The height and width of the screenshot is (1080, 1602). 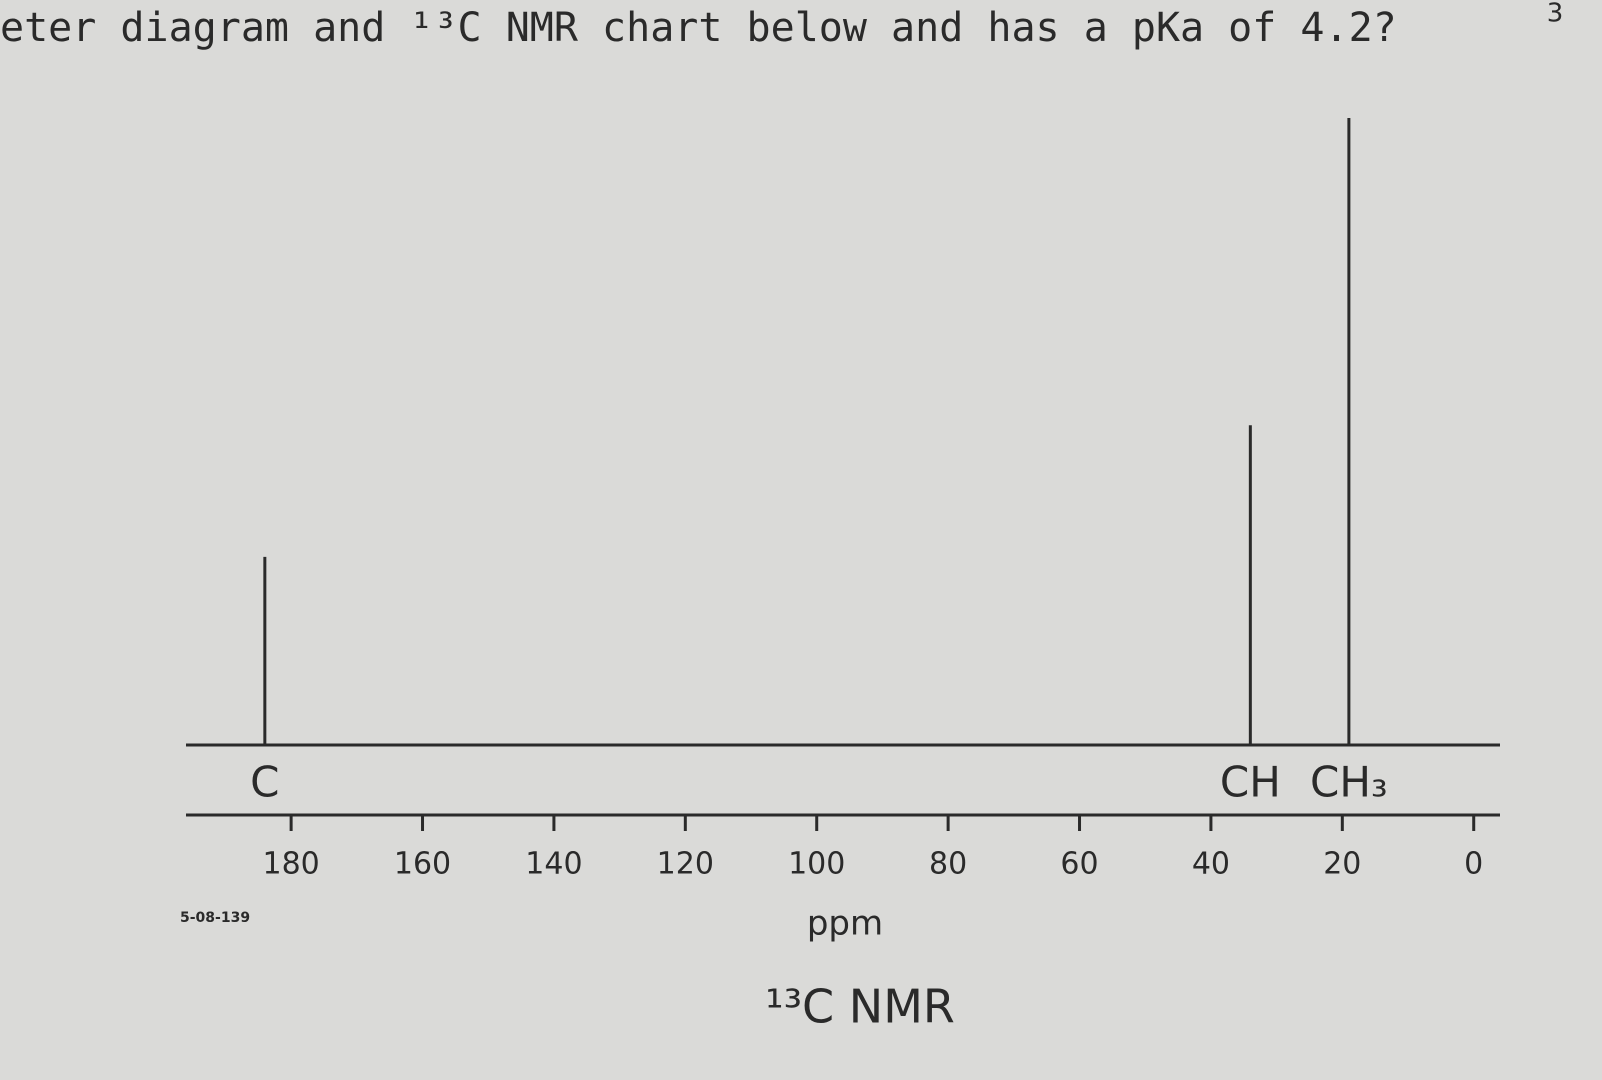 I want to click on x-tick-label: 120, so click(x=685, y=864).